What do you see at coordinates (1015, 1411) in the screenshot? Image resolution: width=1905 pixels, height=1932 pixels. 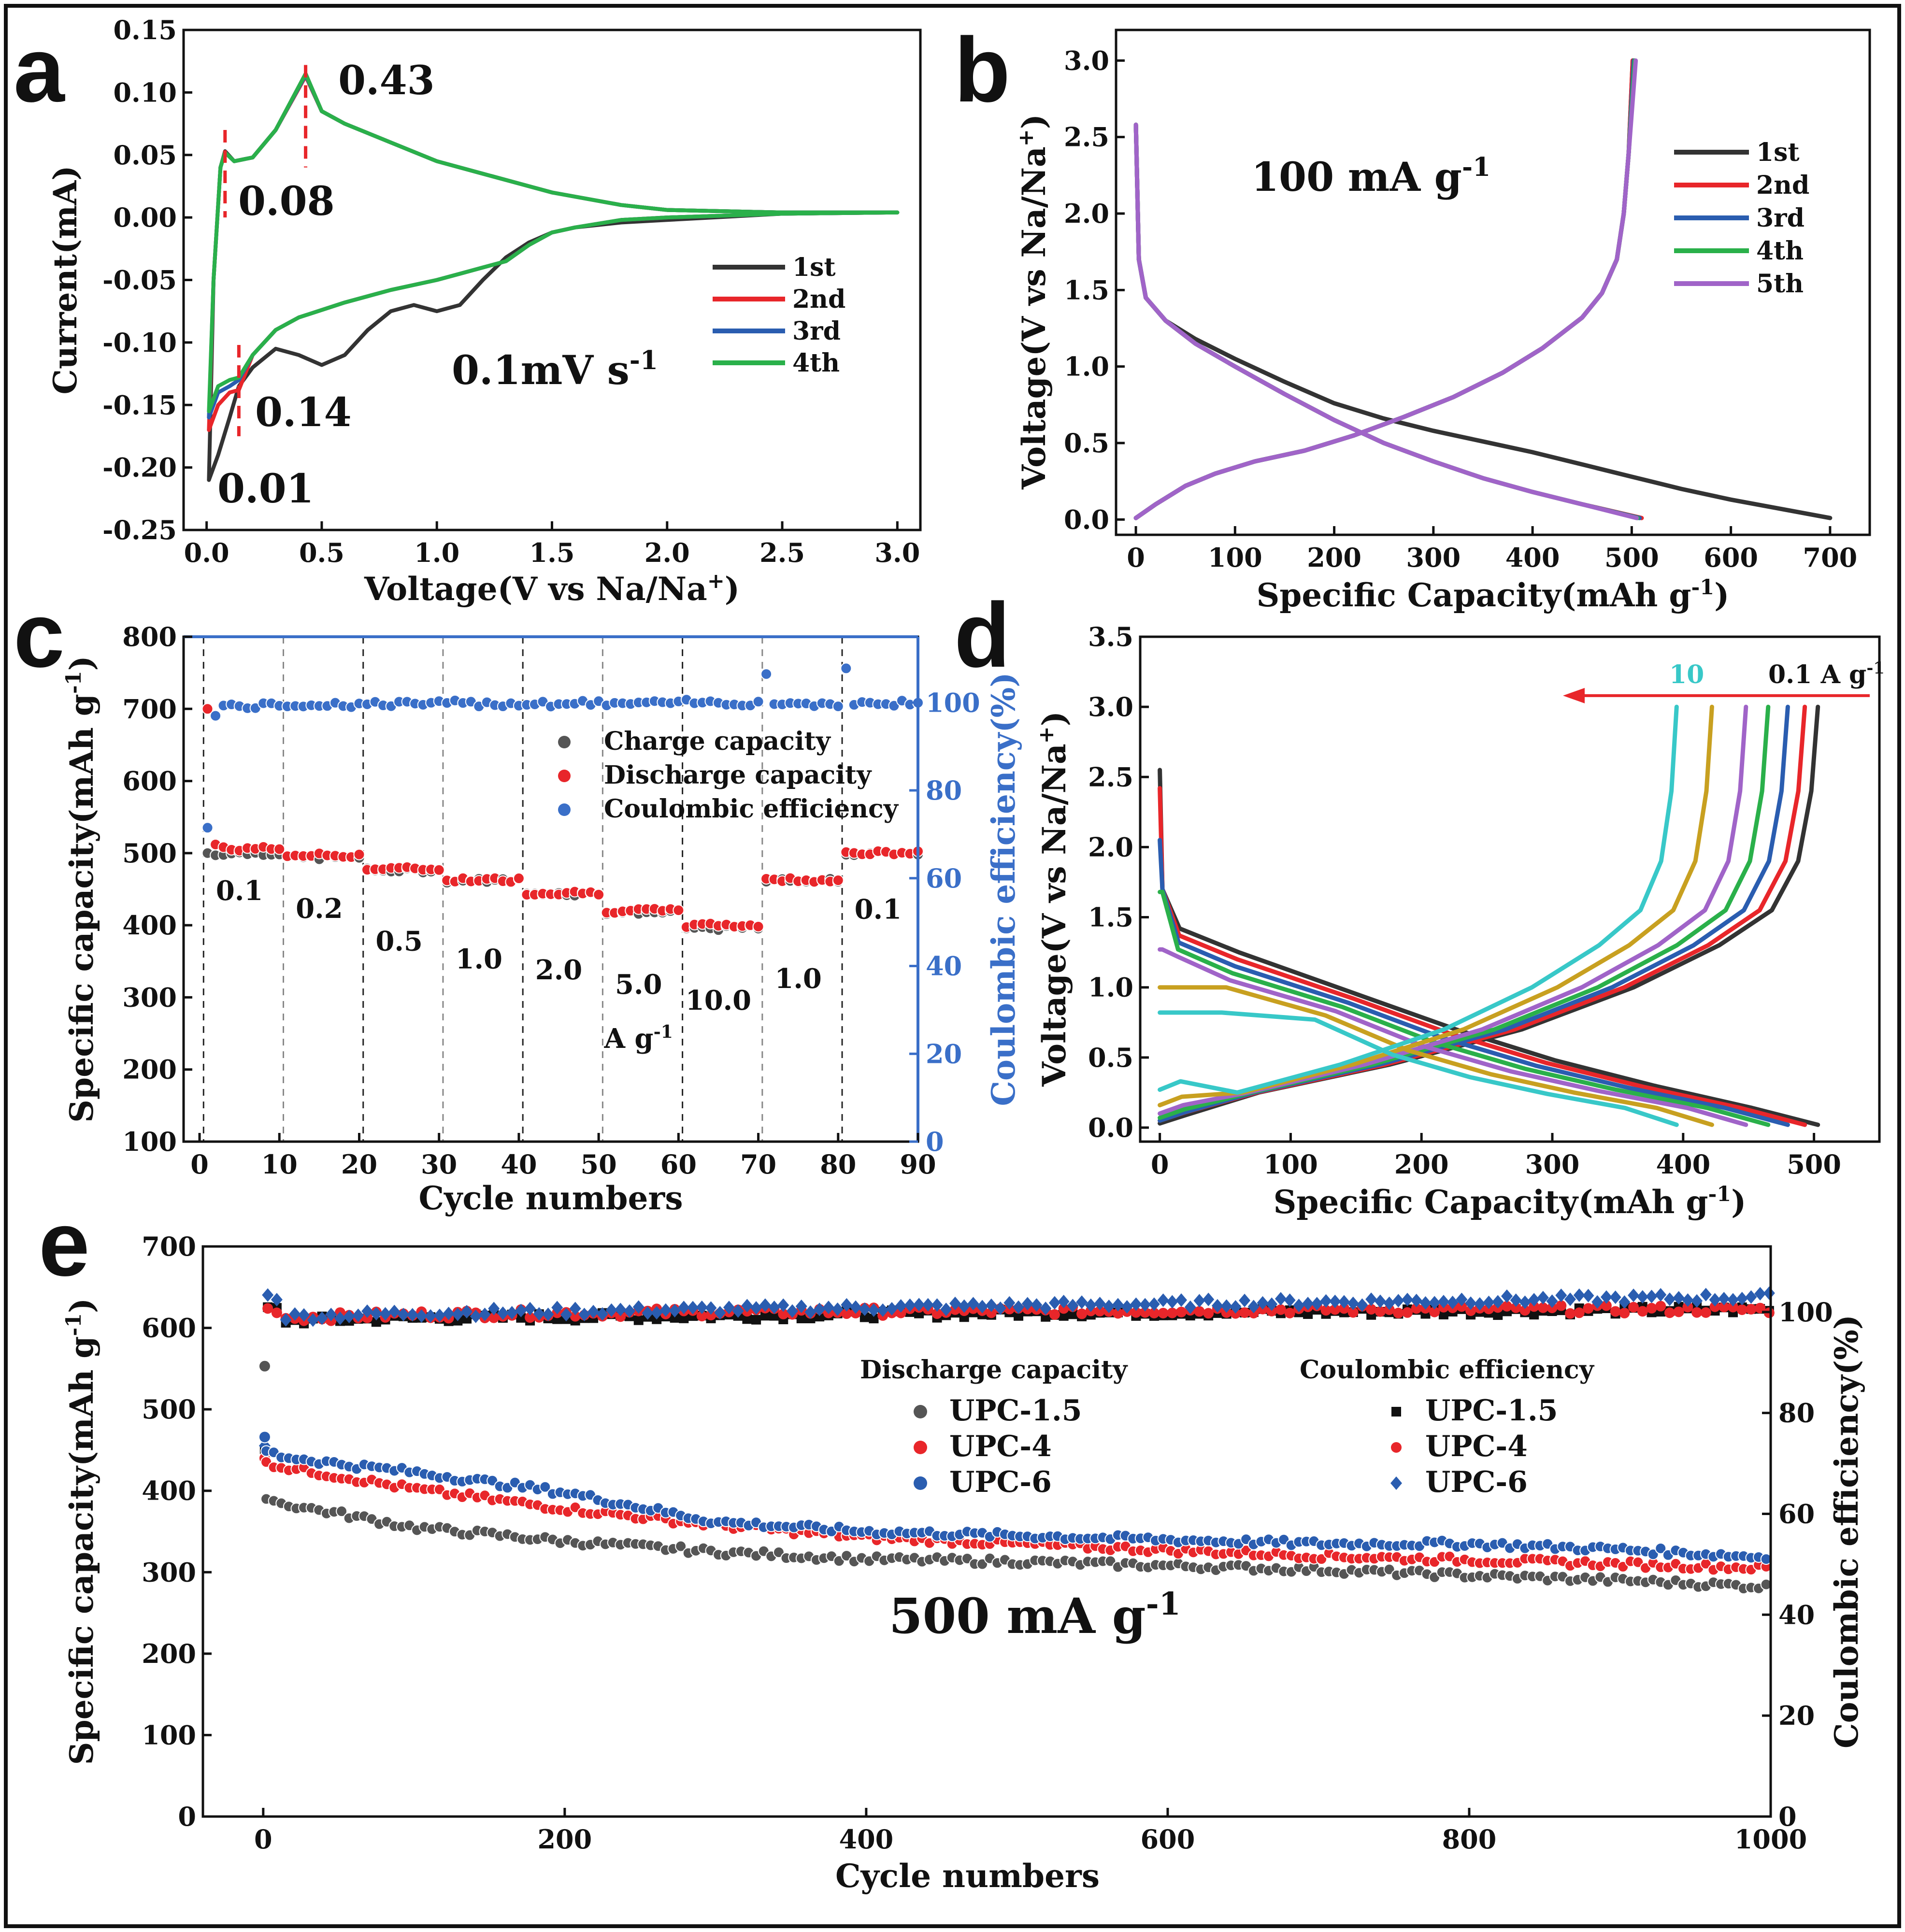 I see `panel-e-legend-discharge-label-0: UPC-1.5` at bounding box center [1015, 1411].